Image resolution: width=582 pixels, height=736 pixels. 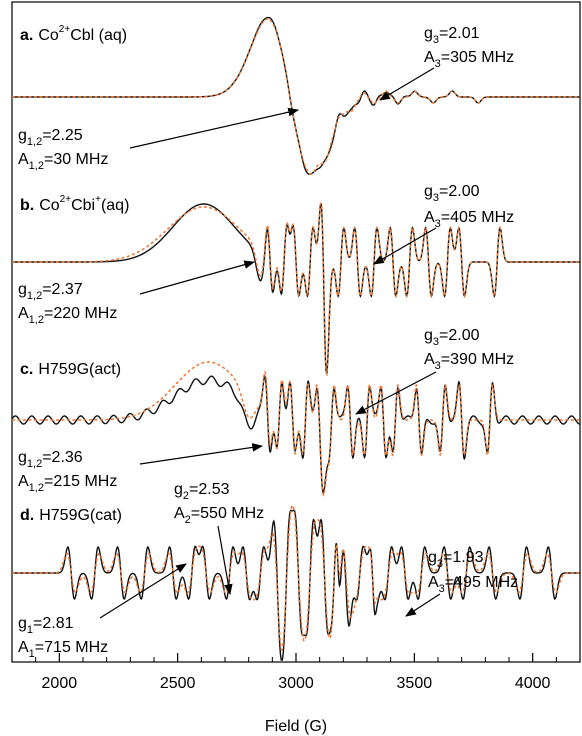 I want to click on arrow-a-g3, so click(x=407, y=84).